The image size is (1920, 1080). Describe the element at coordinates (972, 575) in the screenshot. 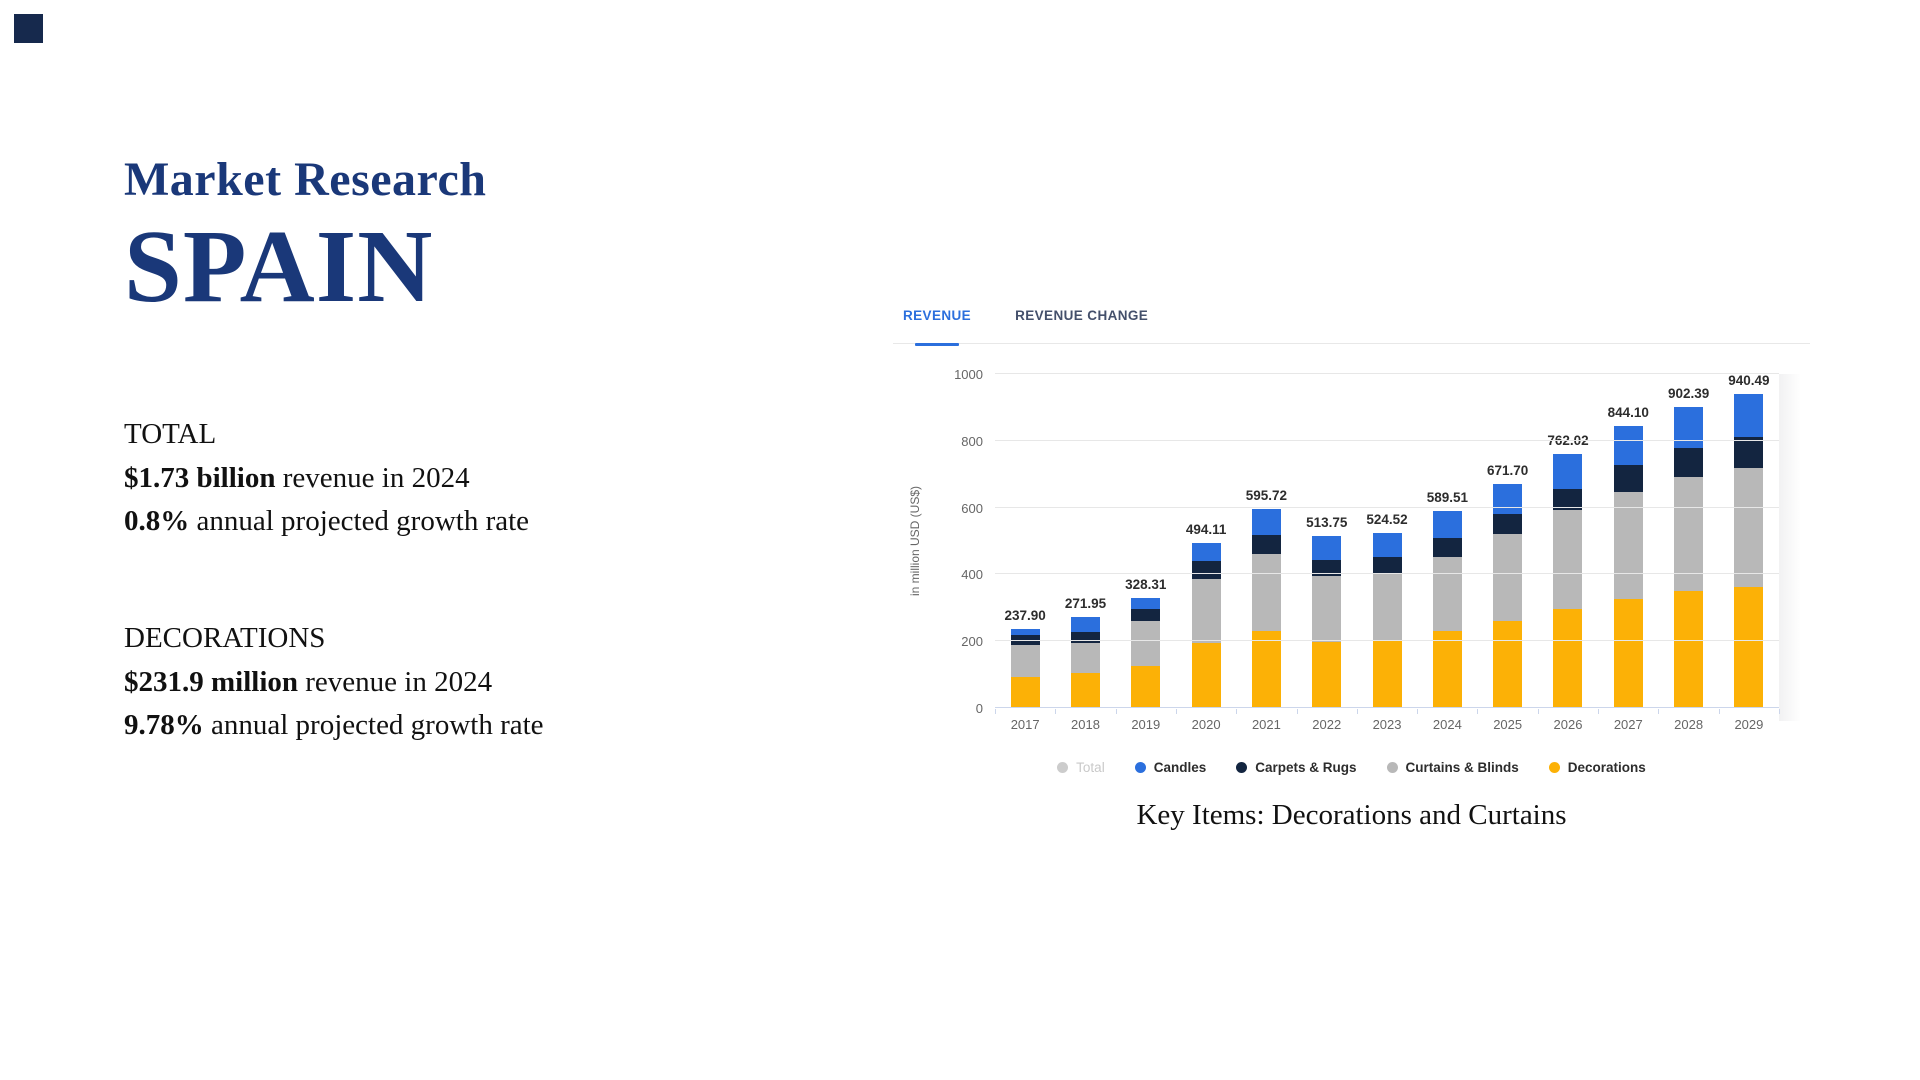

I see `y-tick-label-400: 400` at that location.